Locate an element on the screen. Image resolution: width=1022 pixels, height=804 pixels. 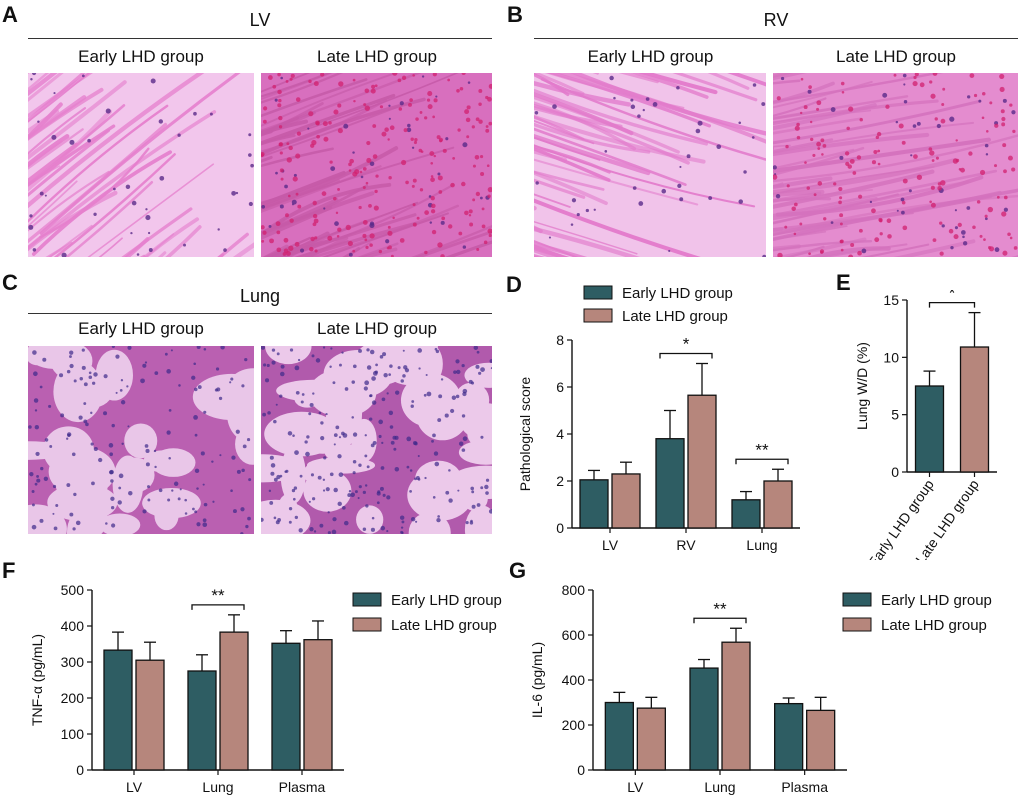
y-tick-label: 5 is located at coordinates (895, 415).